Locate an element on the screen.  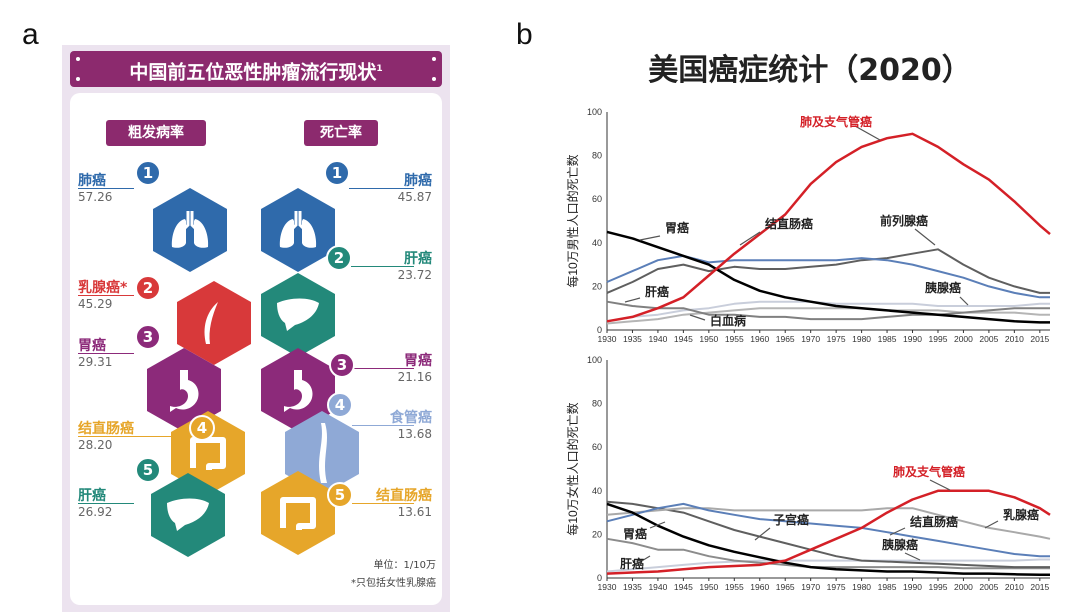
x-tick-label: 1930 is located at coordinates (607, 339).